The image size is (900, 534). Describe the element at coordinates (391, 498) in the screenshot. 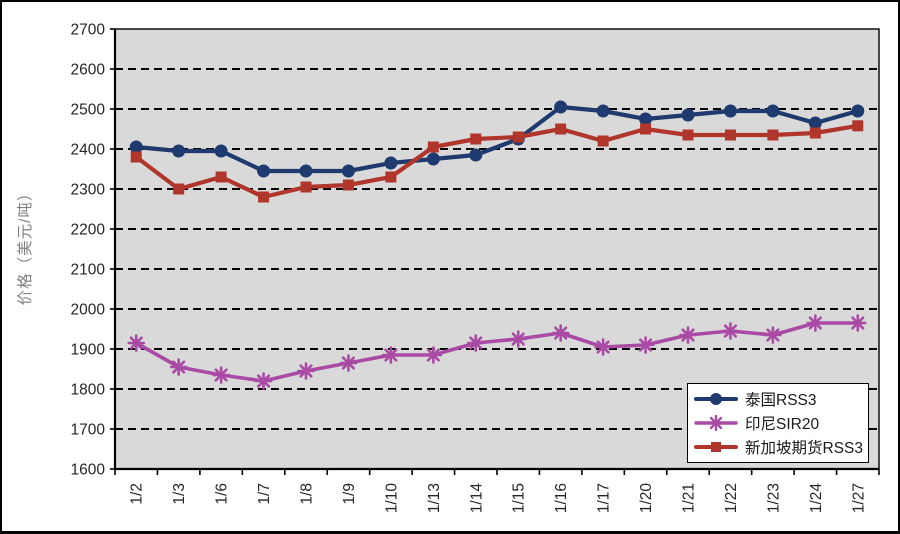

I see `x-tick-label: 1/10` at that location.